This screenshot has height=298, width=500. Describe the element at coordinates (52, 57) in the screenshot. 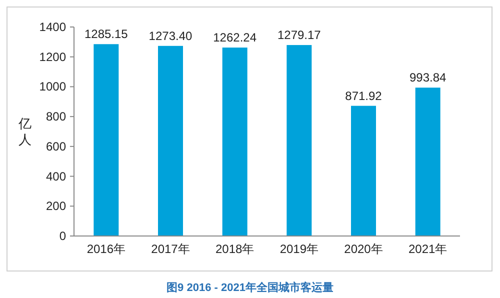

I see `y-tick-label: 1200` at that location.